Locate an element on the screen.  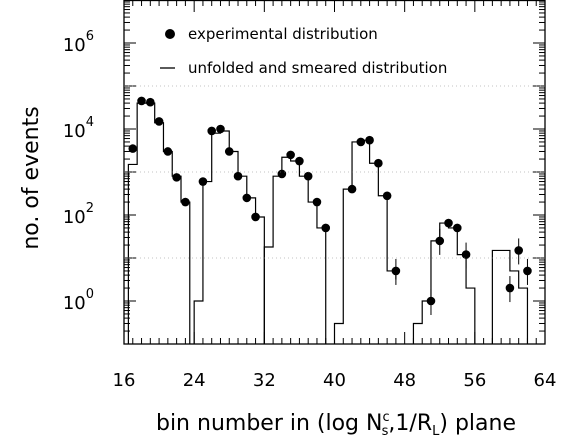
x-axis-title-part1: bin number in (log N is located at coordinates (269, 423).